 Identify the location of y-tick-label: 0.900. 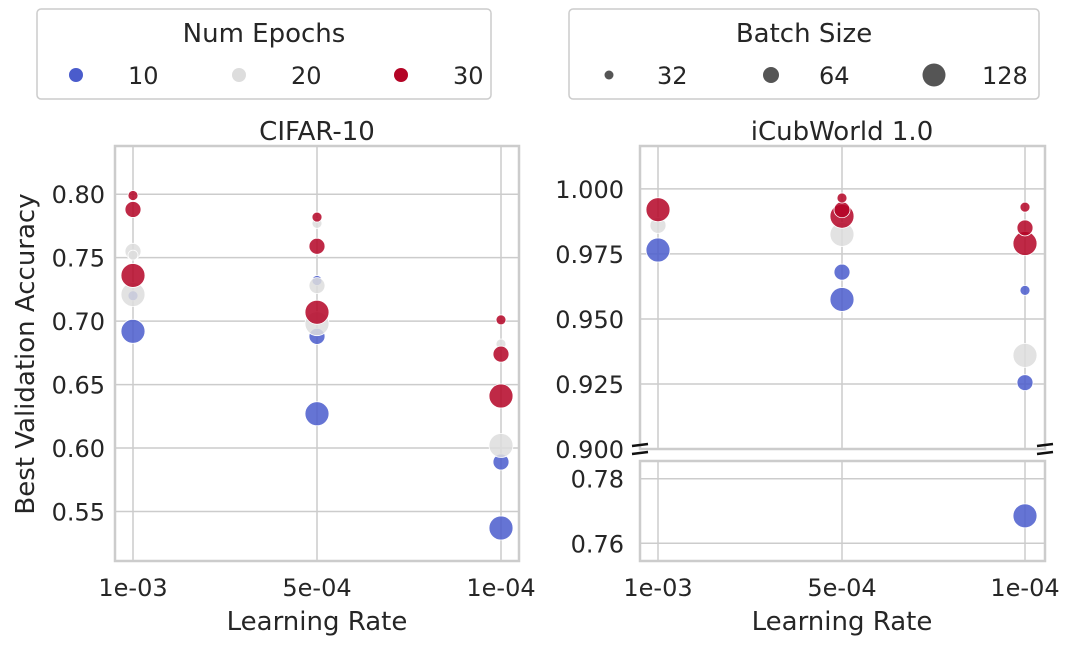
(589, 450).